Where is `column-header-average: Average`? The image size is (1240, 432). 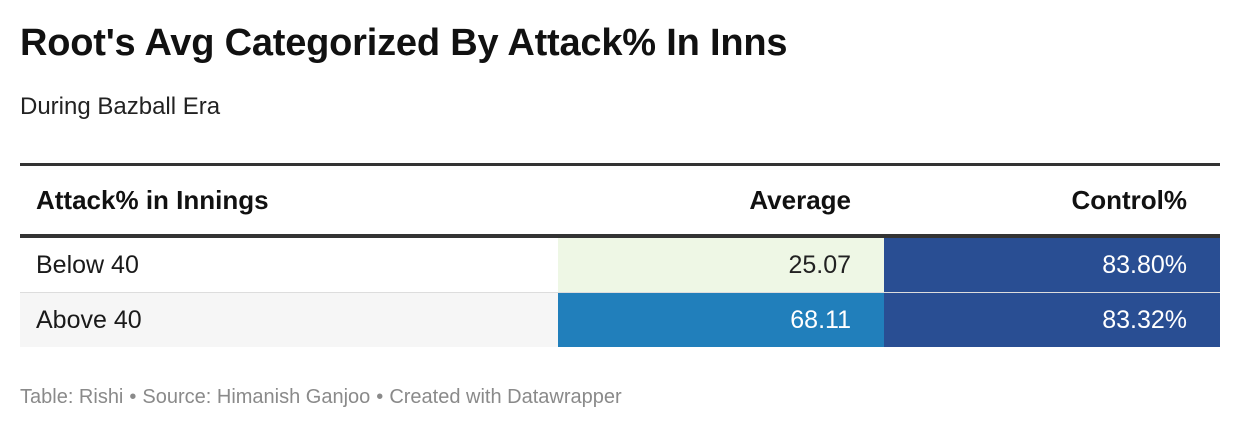
column-header-average: Average is located at coordinates (800, 199).